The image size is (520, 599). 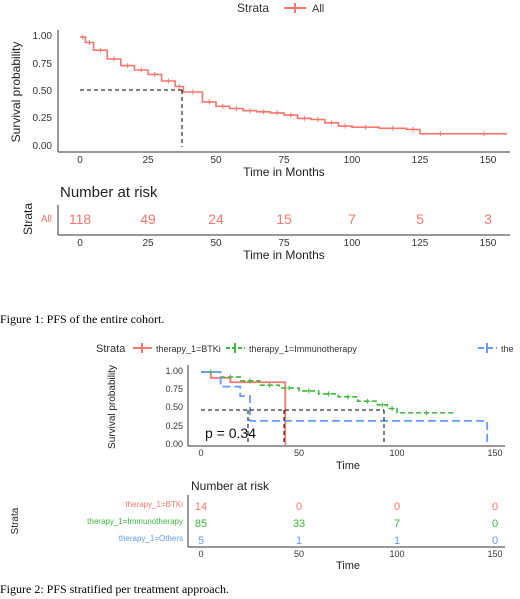 I want to click on x-tick-labels: 0 25 50 75 100 125 150, so click(x=287, y=160).